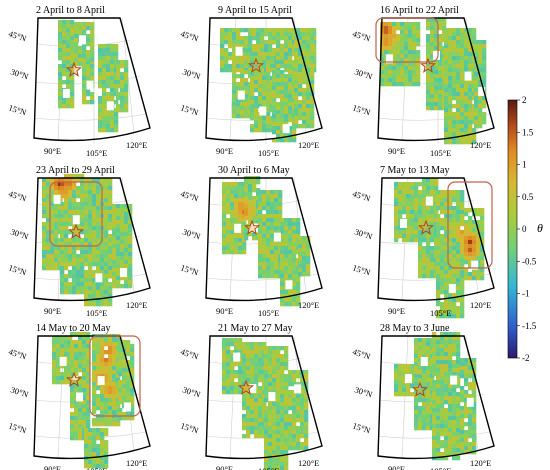 The image size is (550, 470). What do you see at coordinates (264, 239) in the screenshot?
I see `map-frame` at bounding box center [264, 239].